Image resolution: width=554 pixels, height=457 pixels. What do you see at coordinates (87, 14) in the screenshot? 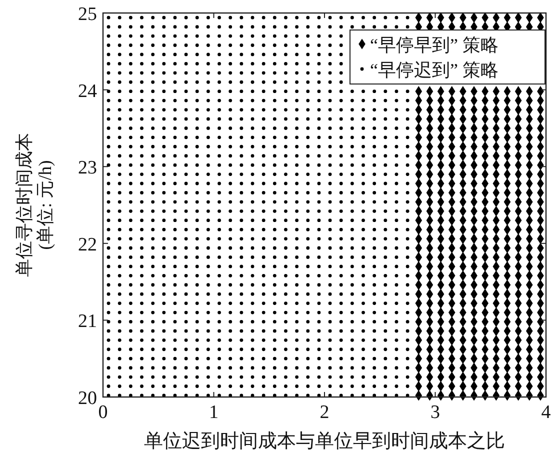
I see `y-tick-label: 25` at bounding box center [87, 14].